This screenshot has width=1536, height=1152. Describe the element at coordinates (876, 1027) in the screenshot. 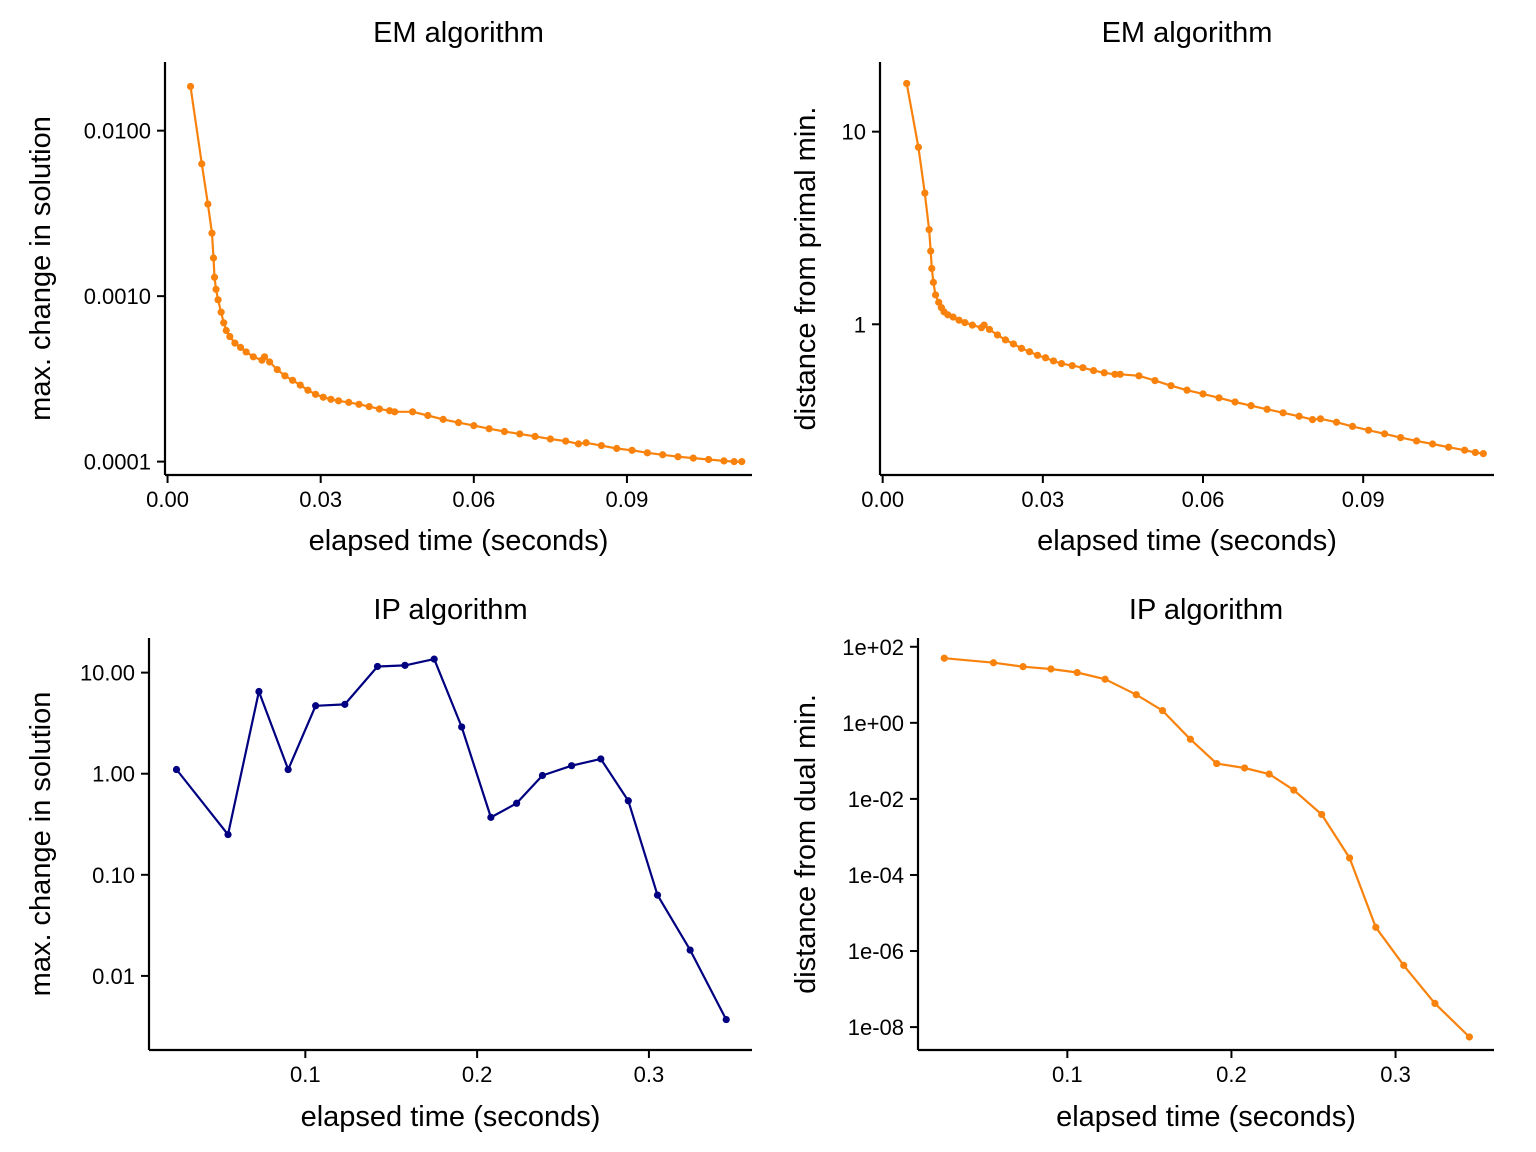

I see `y-tick-label: 1e-08` at that location.